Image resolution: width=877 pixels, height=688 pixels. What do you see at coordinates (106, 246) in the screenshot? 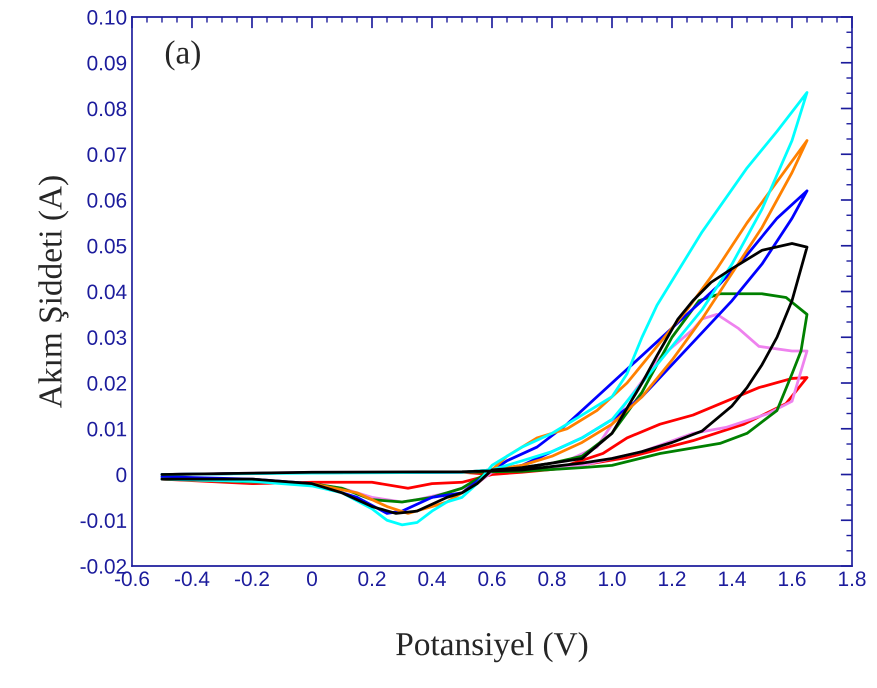
I see `y-tick-label: 0.05` at bounding box center [106, 246].